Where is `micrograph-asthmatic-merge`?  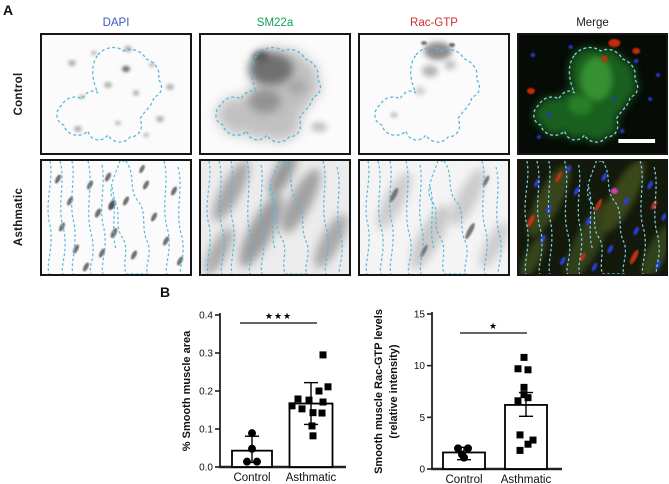 micrograph-asthmatic-merge is located at coordinates (592, 217).